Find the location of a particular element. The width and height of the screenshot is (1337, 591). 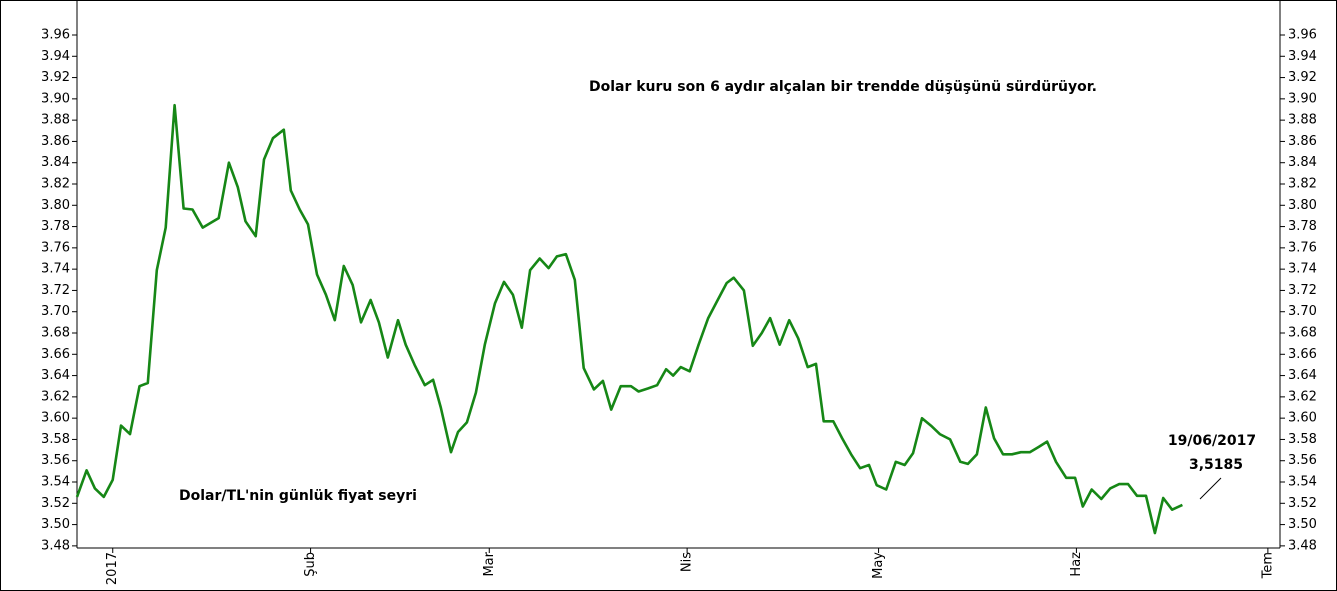

y2-tick-label: 3.60 is located at coordinates (1302, 418).